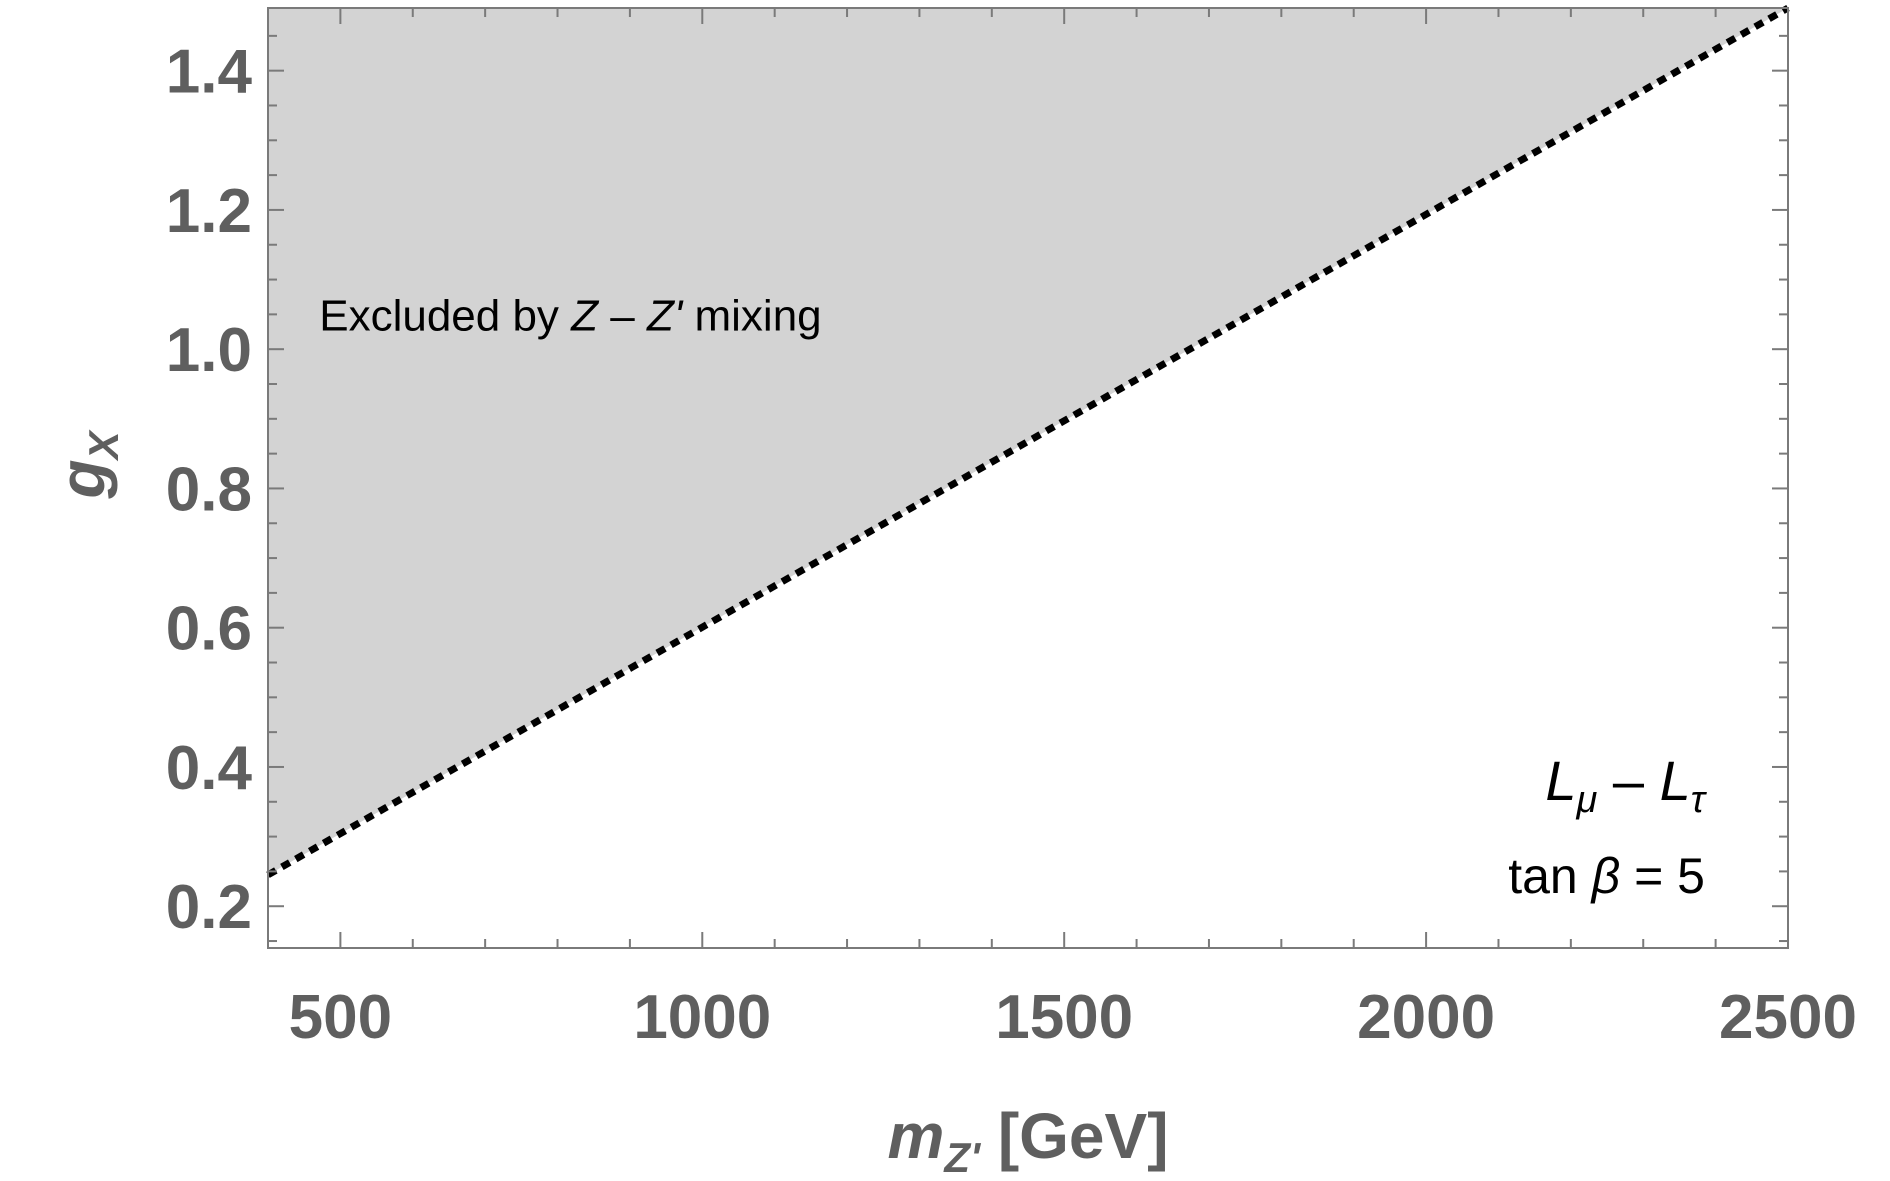 The width and height of the screenshot is (1890, 1181). I want to click on y-tick-label: 1.4, so click(209, 72).